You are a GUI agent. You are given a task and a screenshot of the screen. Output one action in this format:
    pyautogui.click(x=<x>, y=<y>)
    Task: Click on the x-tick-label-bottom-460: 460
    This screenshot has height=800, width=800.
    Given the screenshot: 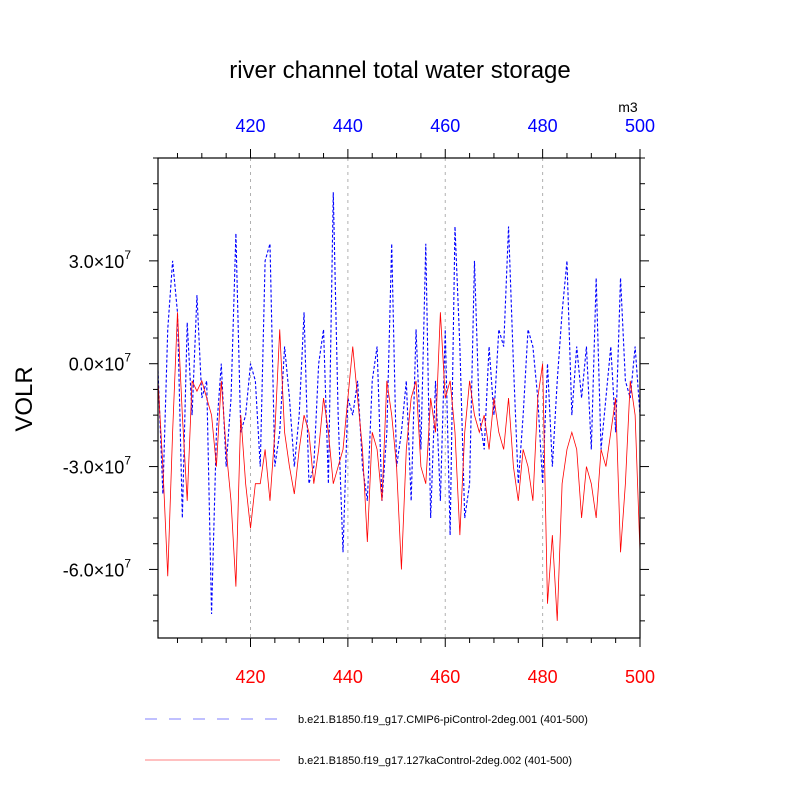 What is the action you would take?
    pyautogui.click(x=445, y=677)
    